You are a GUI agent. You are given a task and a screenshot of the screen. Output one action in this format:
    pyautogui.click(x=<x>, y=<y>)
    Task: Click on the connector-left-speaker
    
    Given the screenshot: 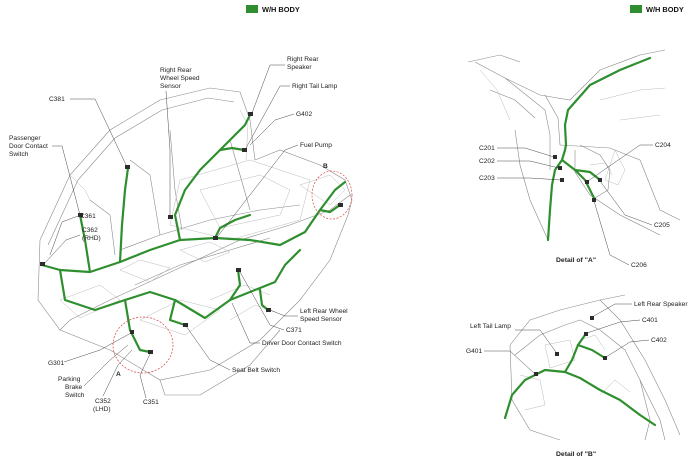 What is the action you would take?
    pyautogui.click(x=592, y=318)
    